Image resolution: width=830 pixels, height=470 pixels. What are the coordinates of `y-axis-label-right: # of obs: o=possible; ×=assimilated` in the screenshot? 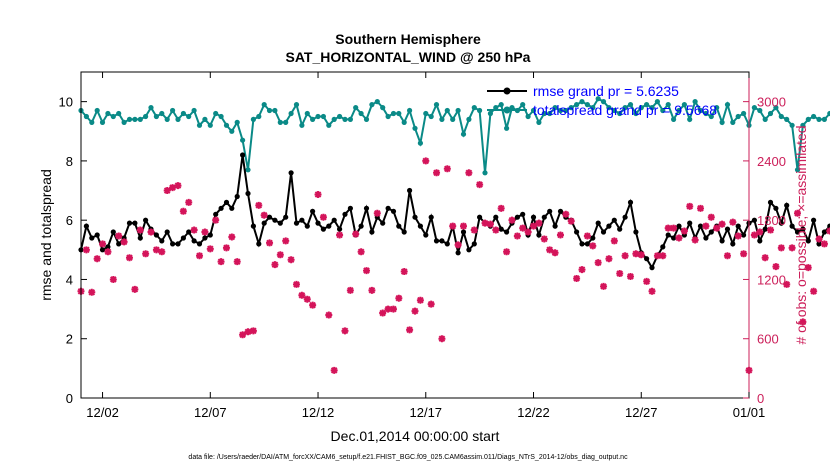 It's located at (801, 234).